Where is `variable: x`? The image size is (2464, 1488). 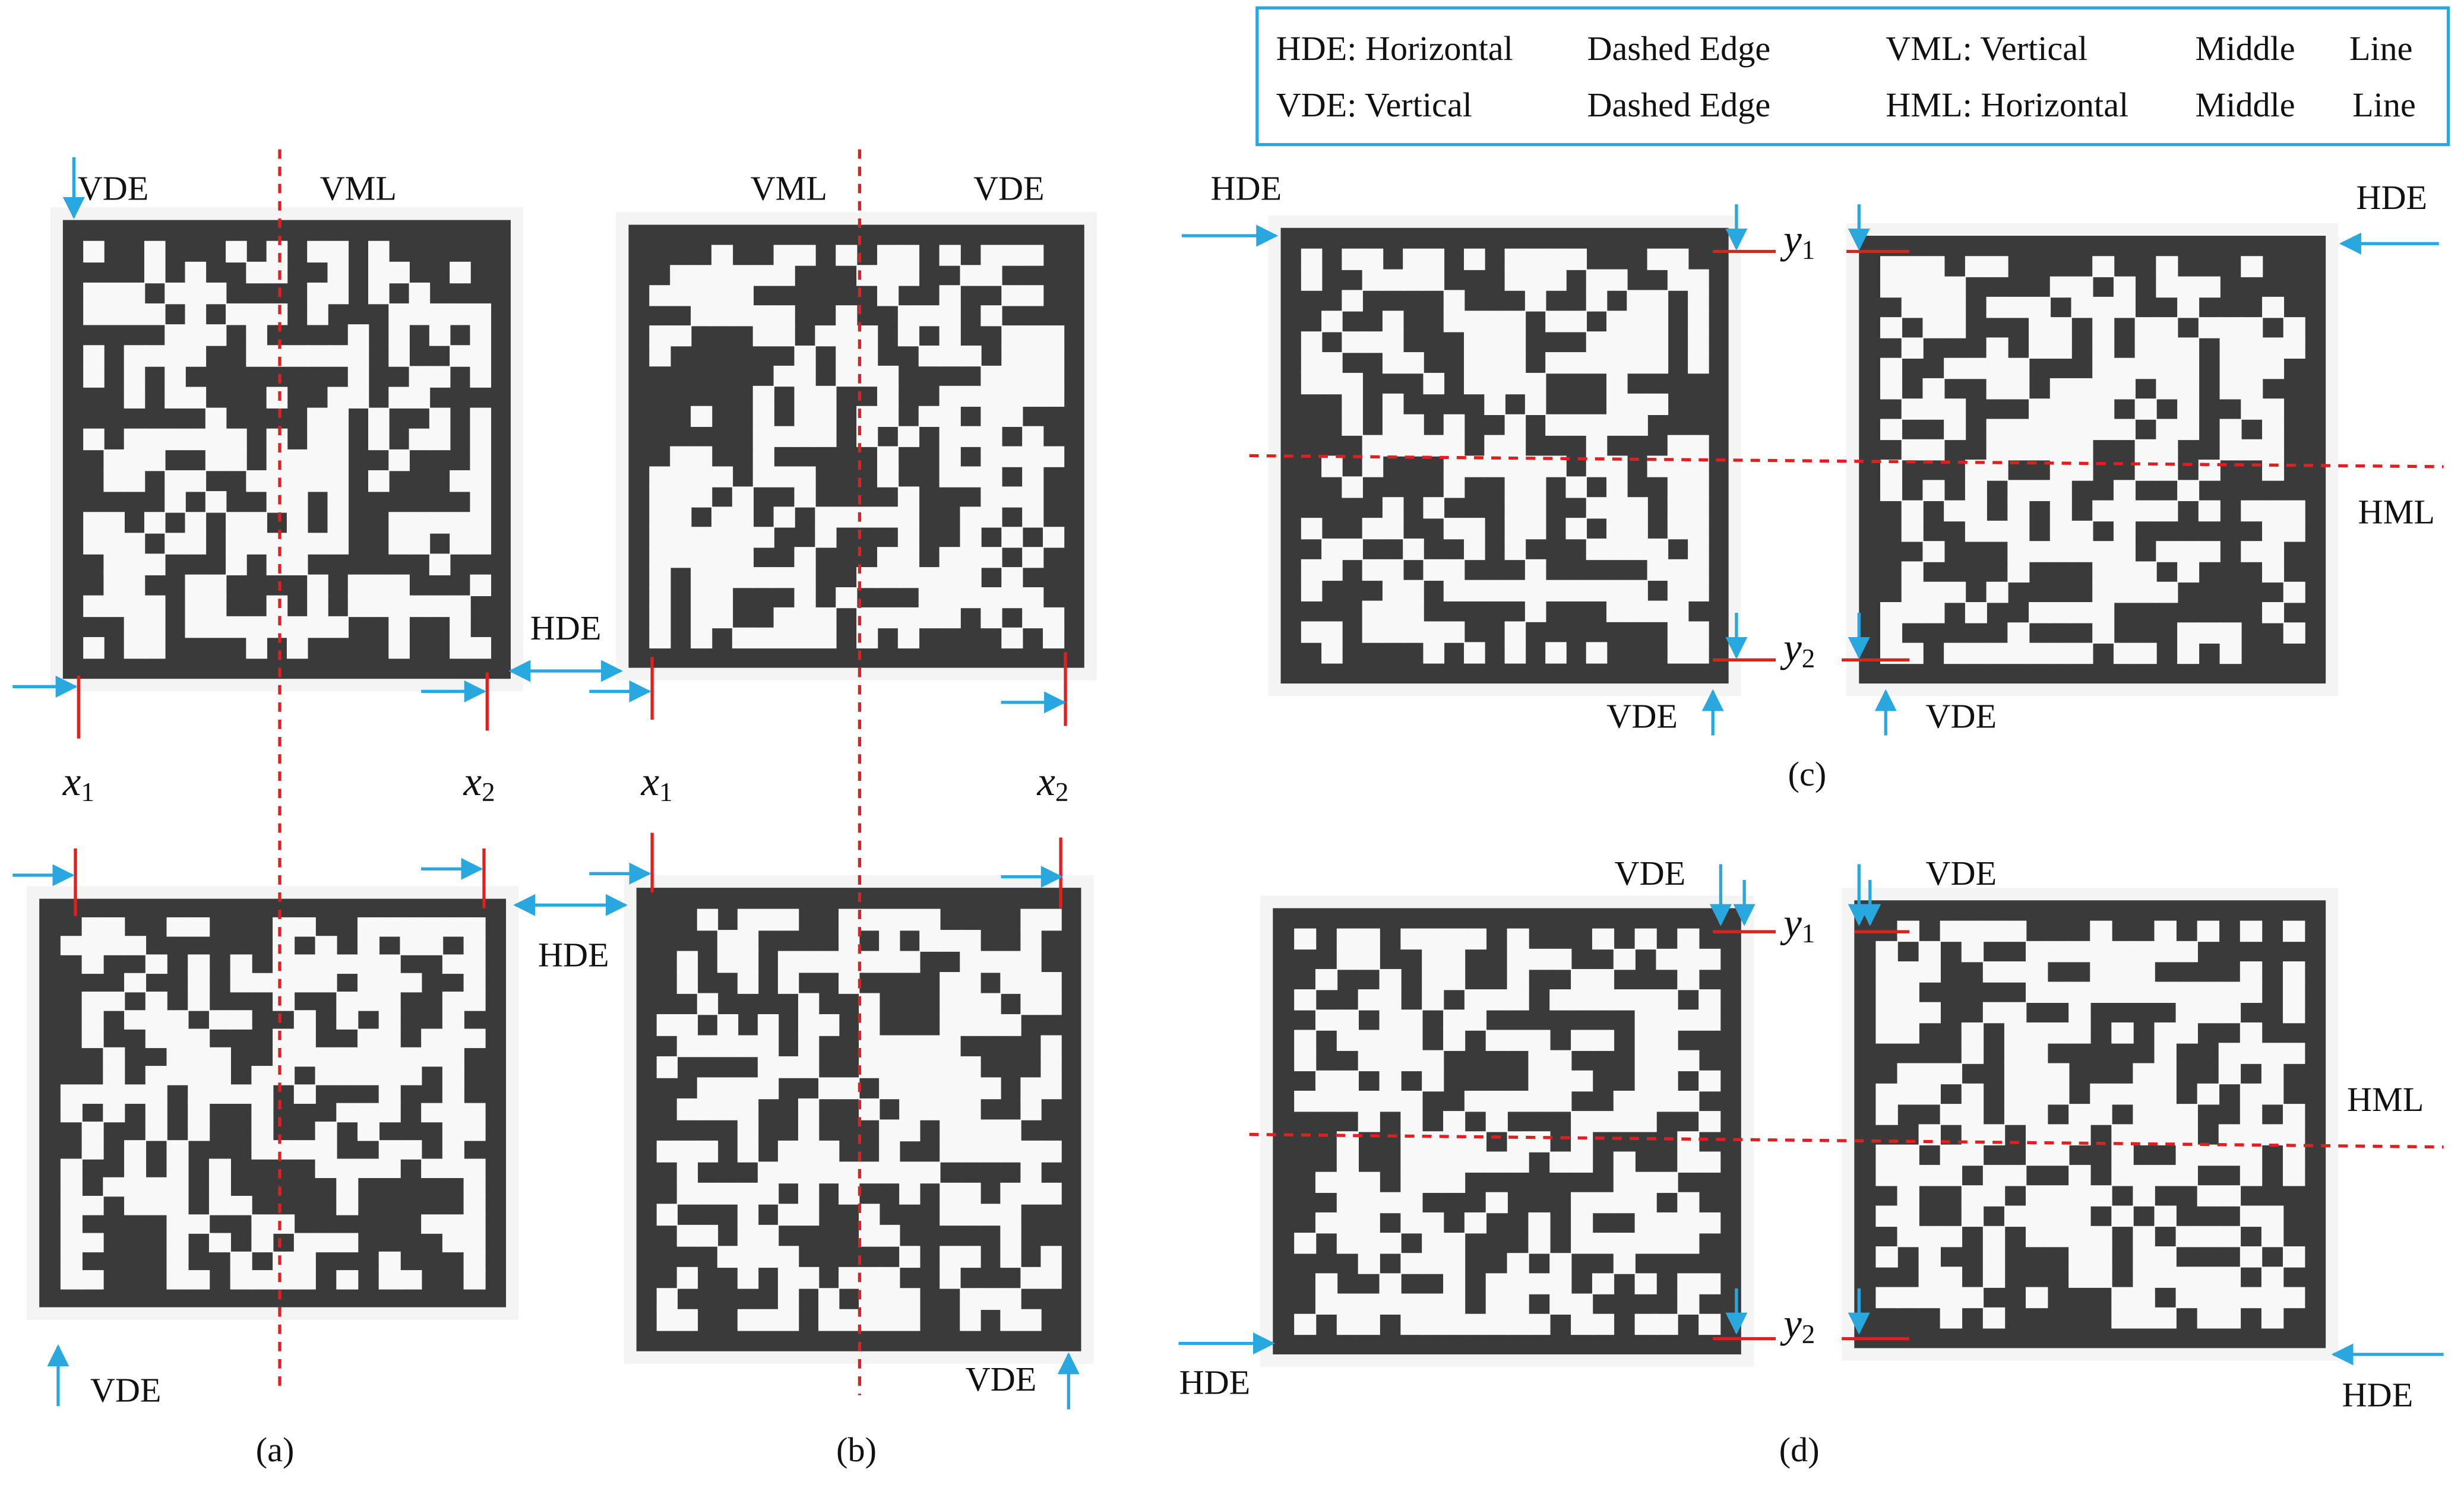 variable: x is located at coordinates (650, 781).